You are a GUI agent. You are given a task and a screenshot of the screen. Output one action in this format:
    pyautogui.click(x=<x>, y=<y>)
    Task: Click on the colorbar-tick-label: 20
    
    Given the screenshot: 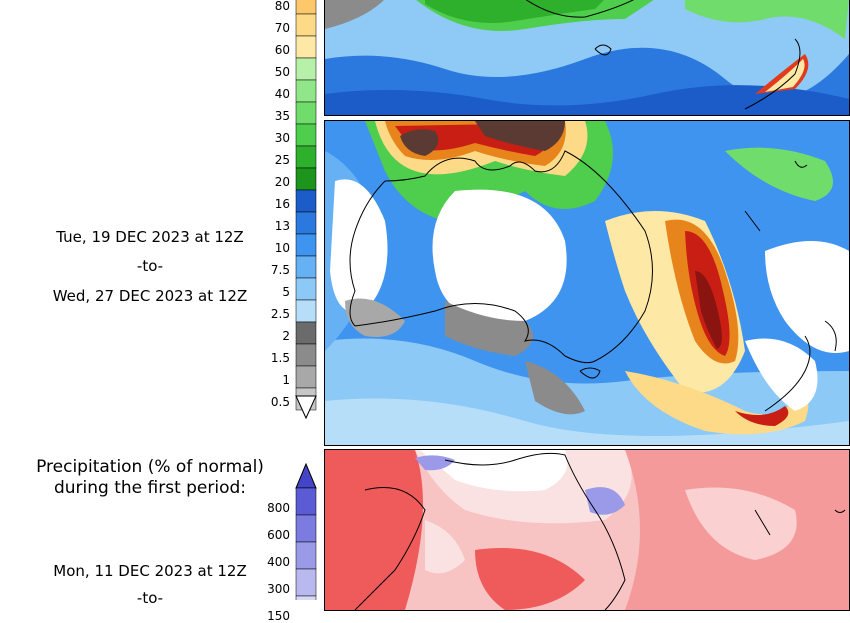 What is the action you would take?
    pyautogui.click(x=282, y=182)
    